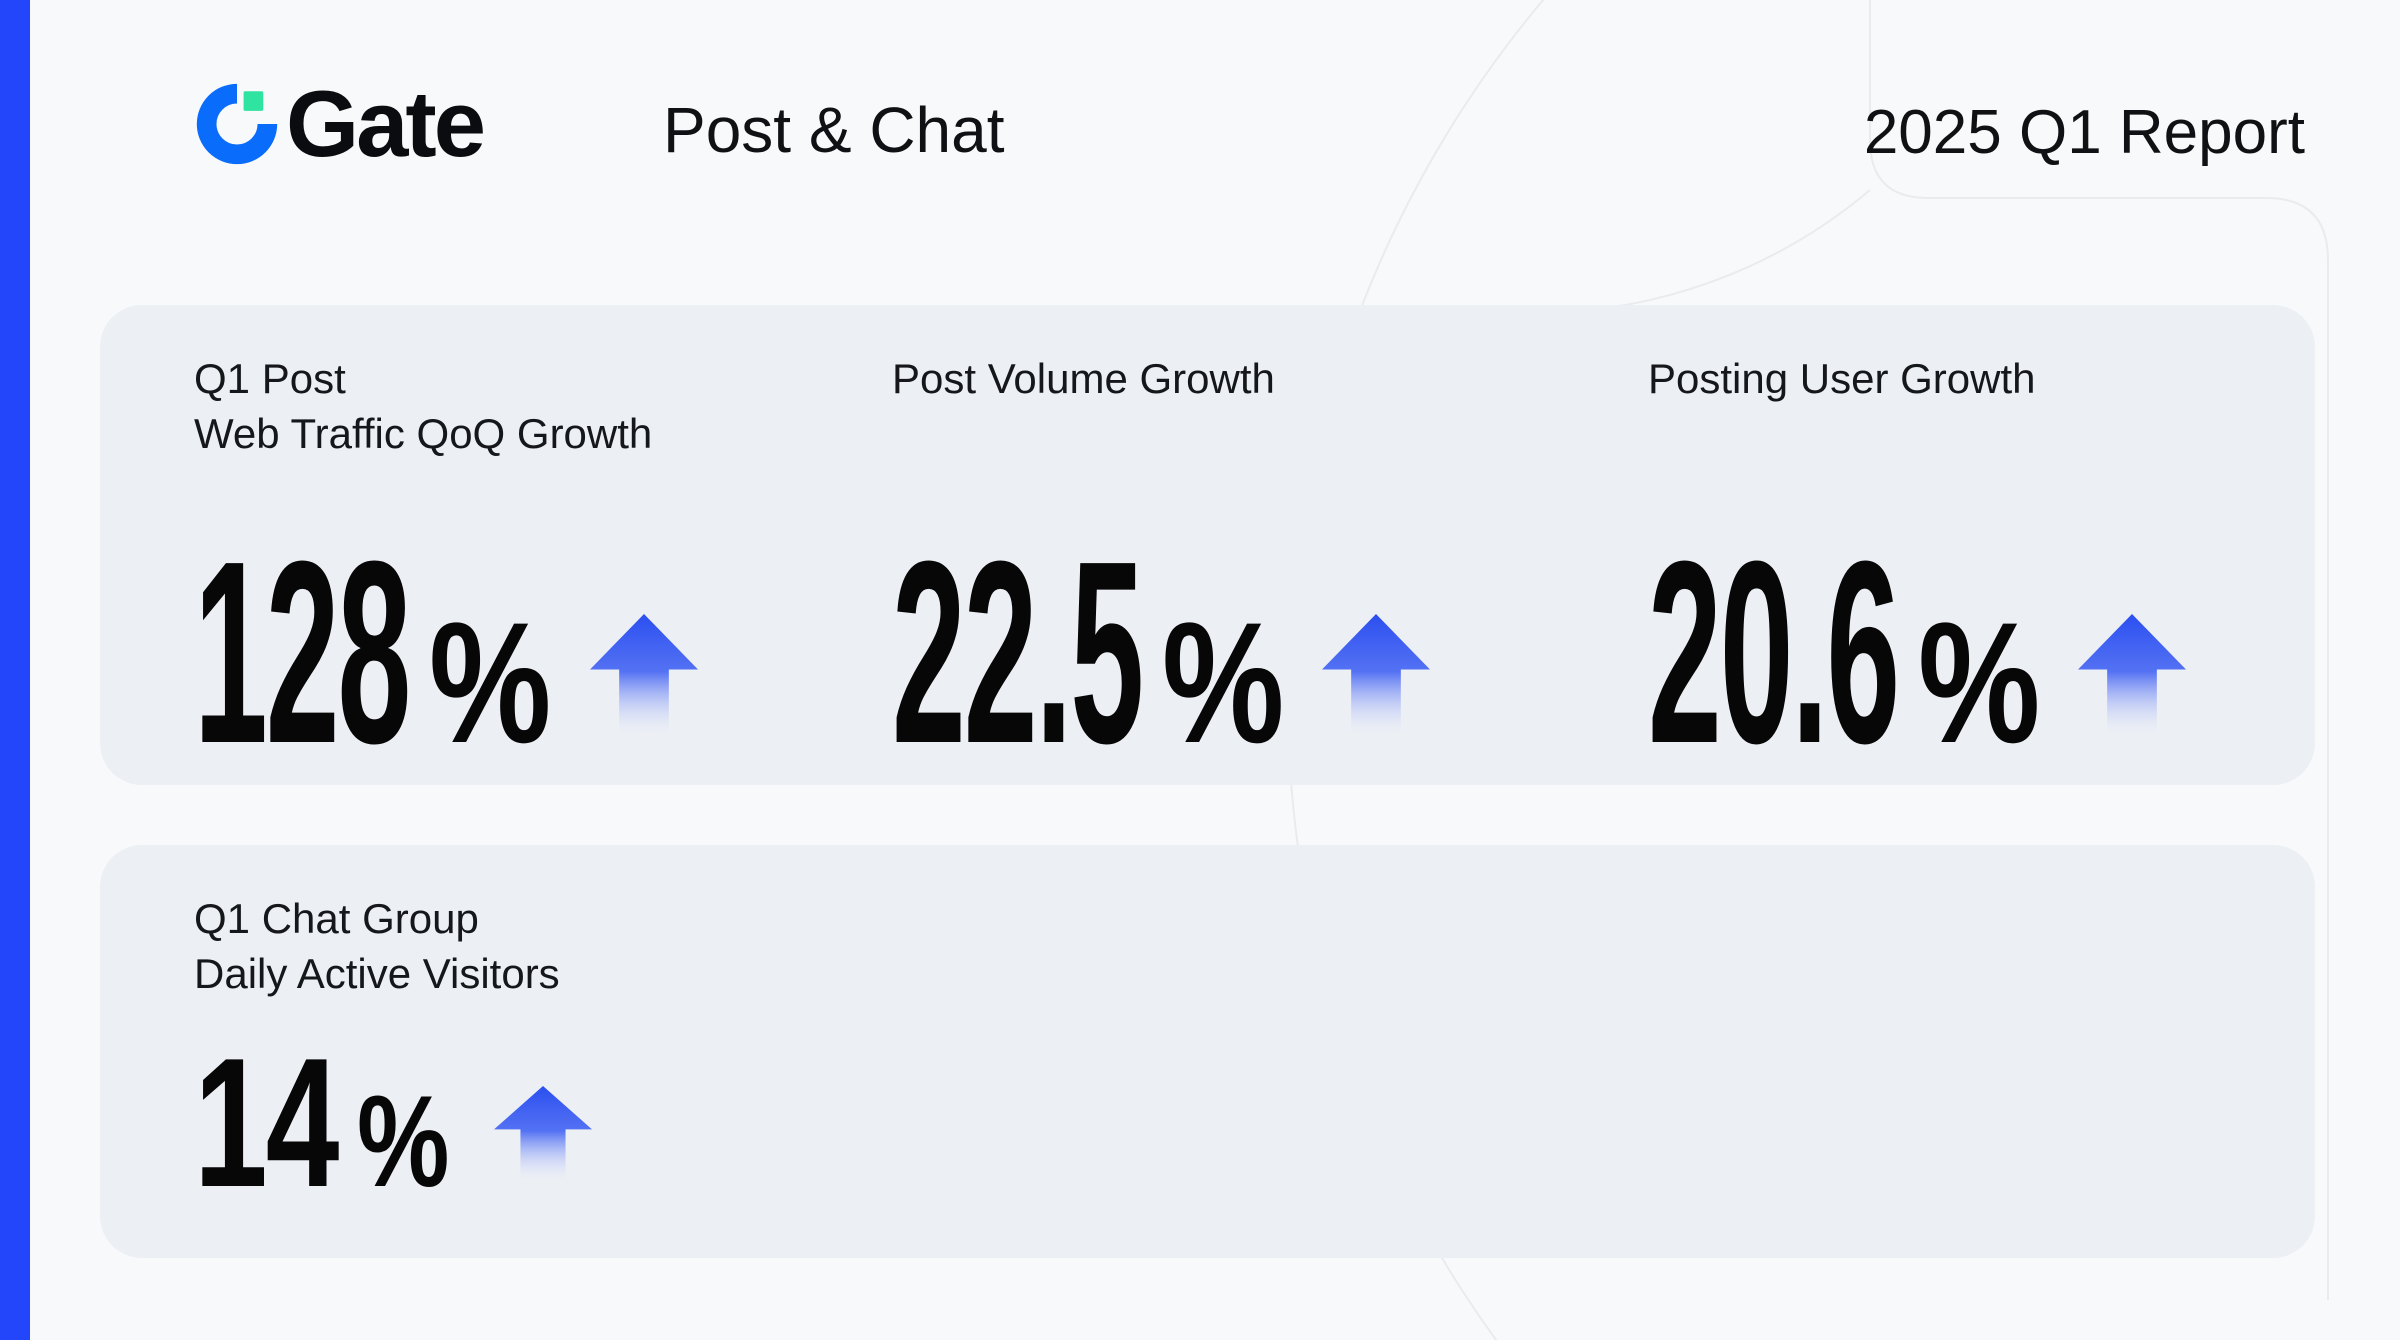  Describe the element at coordinates (423, 433) in the screenshot. I see `stat-label-line2: Web Traffic QoQ Growth` at that location.